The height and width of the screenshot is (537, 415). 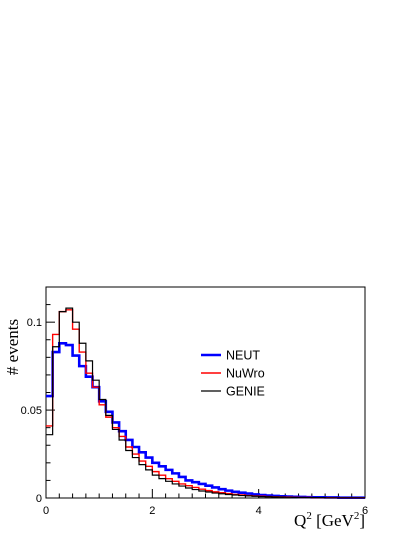 What do you see at coordinates (39, 499) in the screenshot?
I see `y-tick-label: 0` at bounding box center [39, 499].